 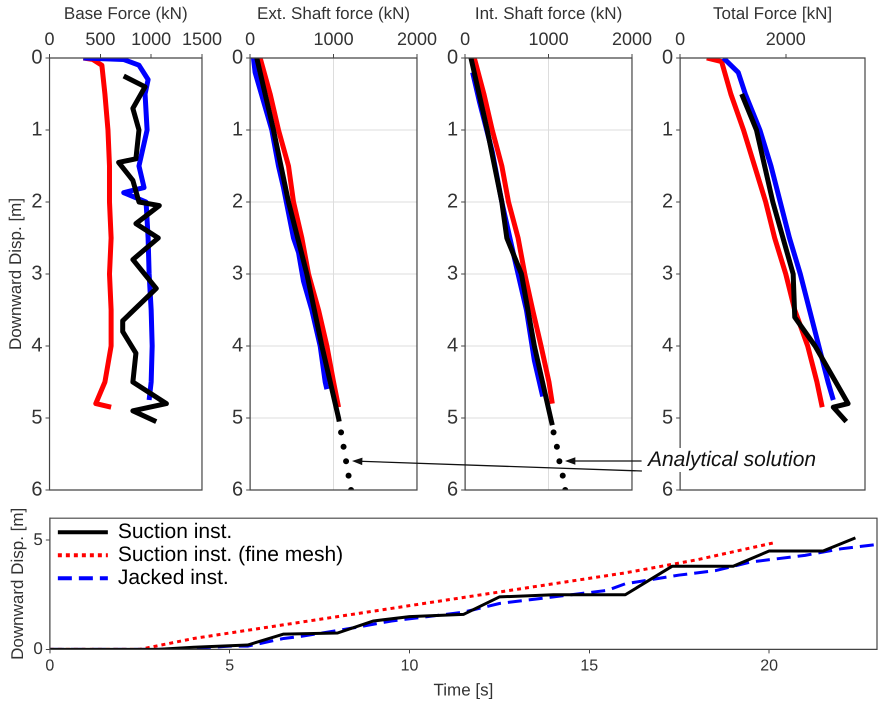 I want to click on x-tick-label: 15, so click(x=589, y=665).